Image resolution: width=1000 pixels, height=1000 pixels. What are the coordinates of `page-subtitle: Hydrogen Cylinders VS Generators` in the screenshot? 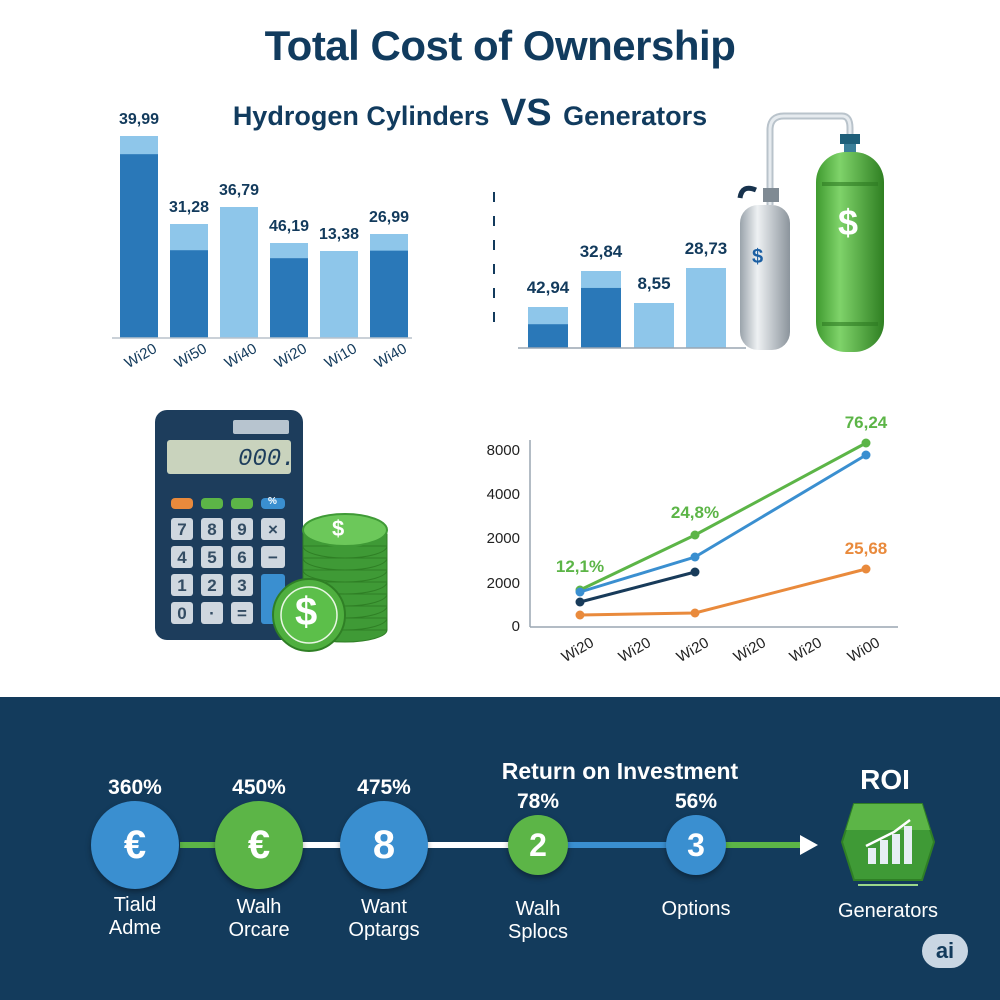 It's located at (470, 113).